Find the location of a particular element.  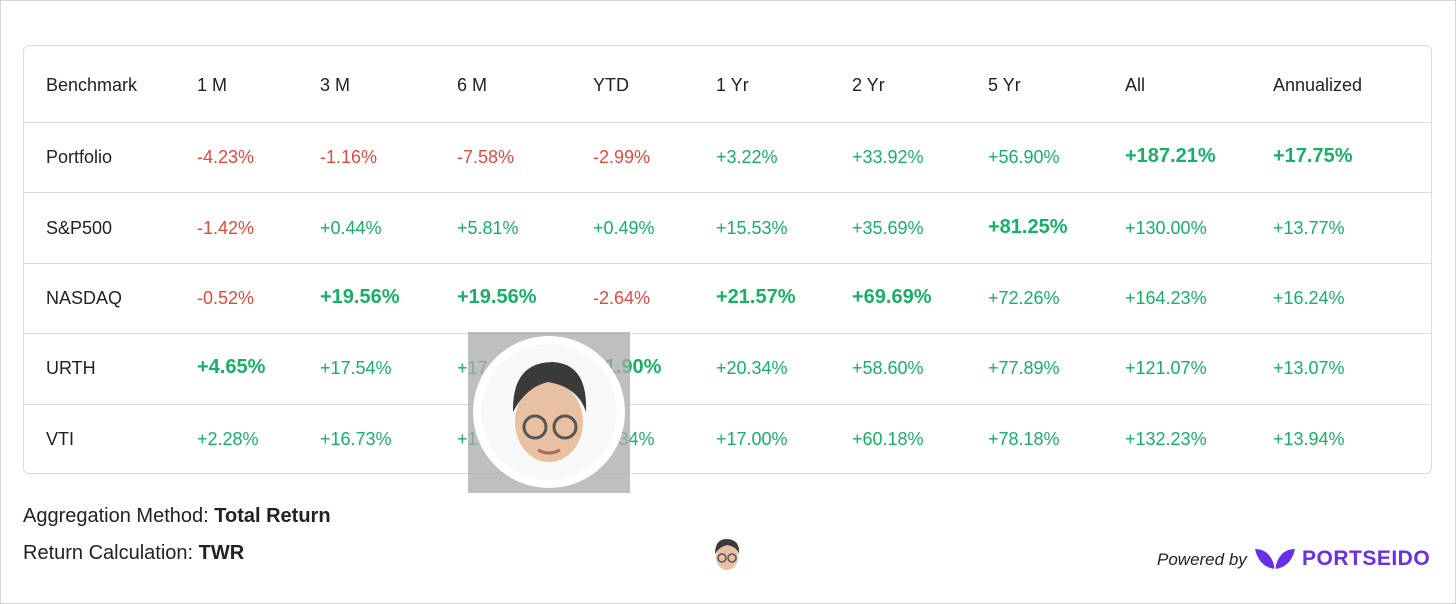

brand-logo is located at coordinates (1275, 559).